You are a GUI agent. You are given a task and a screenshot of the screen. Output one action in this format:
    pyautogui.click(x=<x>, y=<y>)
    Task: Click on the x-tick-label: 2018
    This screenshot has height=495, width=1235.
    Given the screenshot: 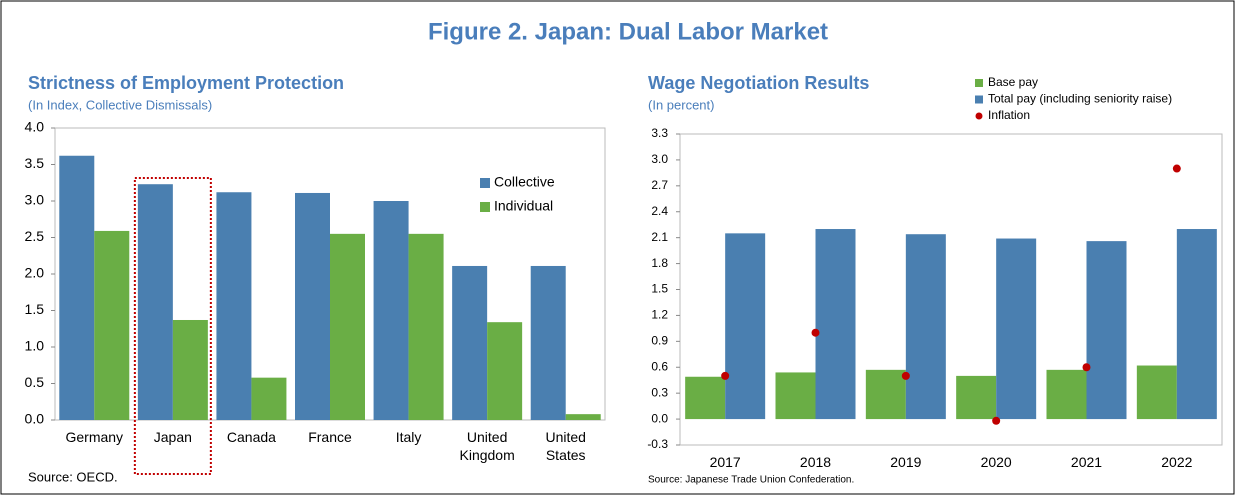 What is the action you would take?
    pyautogui.click(x=815, y=462)
    